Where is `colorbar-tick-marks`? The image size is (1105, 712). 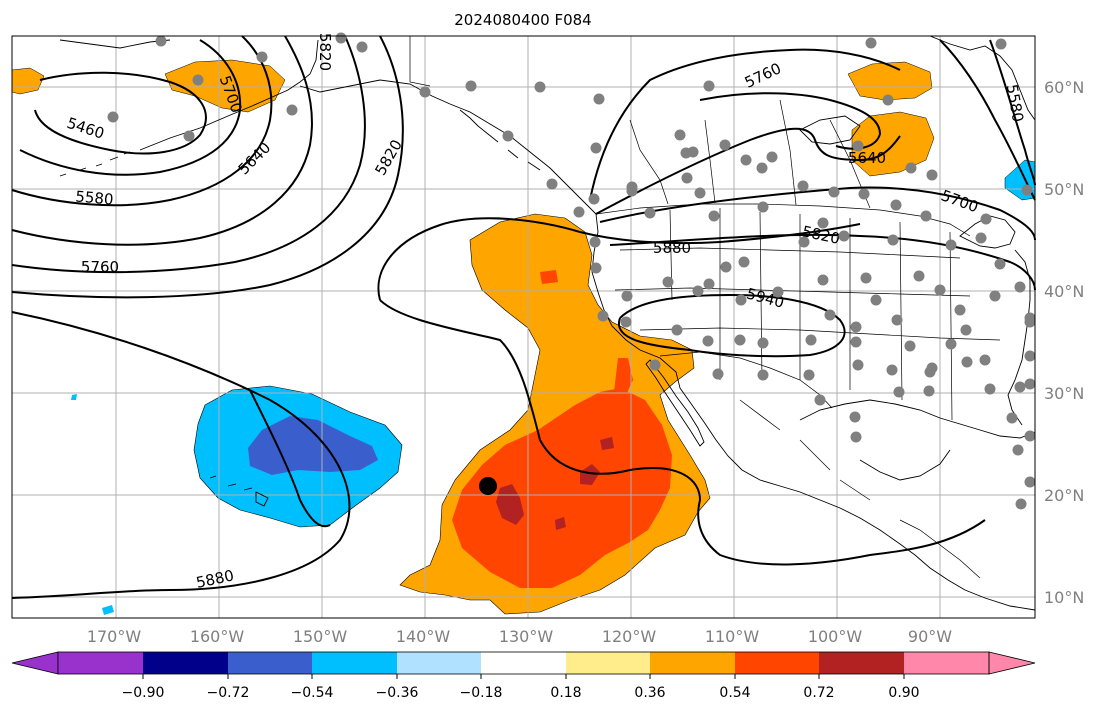
colorbar-tick-marks is located at coordinates (523, 676).